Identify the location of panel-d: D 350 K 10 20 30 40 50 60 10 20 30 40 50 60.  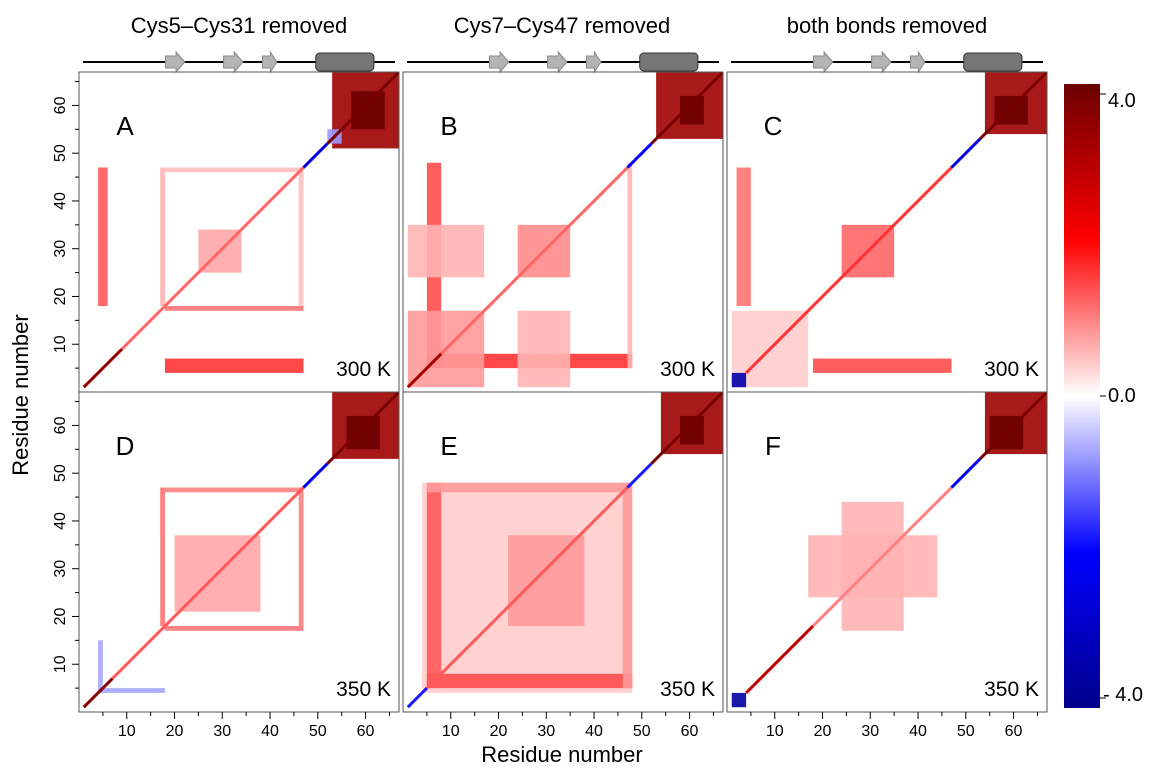
(226, 565).